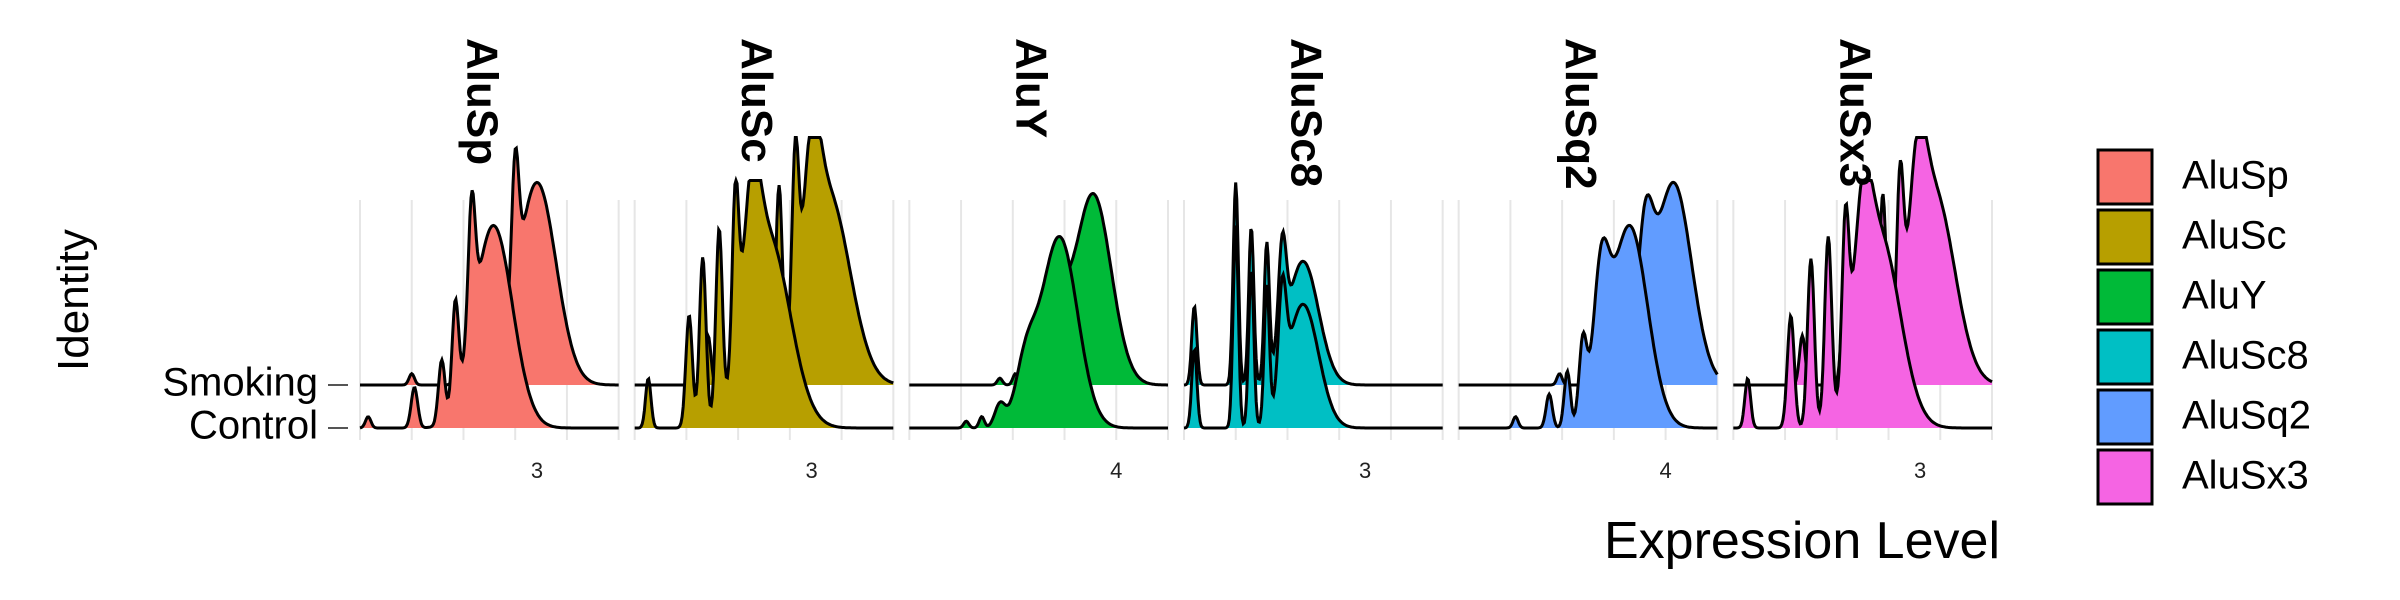 This screenshot has height=600, width=2400. I want to click on panel-AluSc8: 3 AluSc8, so click(1313, 260).